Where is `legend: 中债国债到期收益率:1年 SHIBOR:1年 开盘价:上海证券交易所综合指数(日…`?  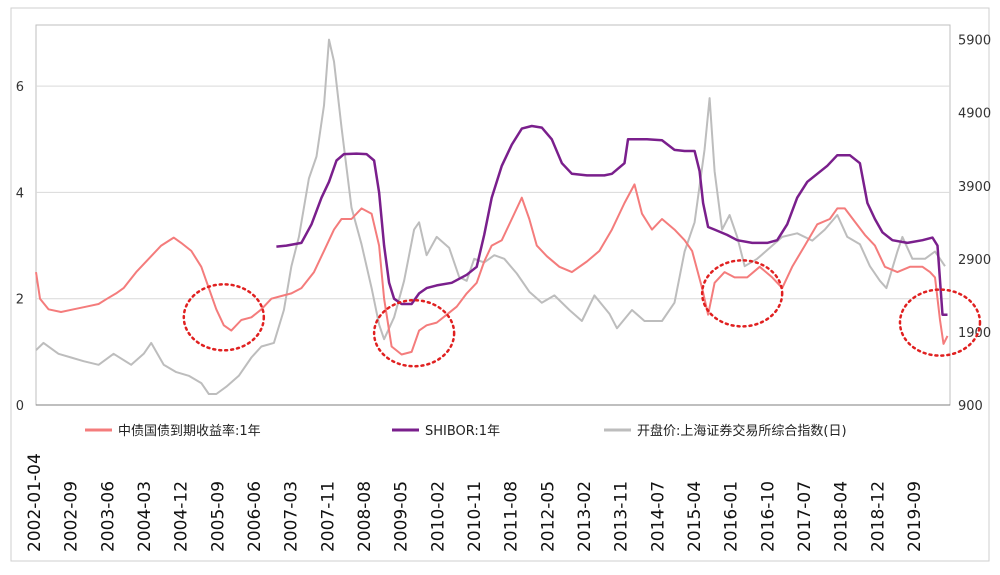 legend: 中债国债到期收益率:1年 SHIBOR:1年 开盘价:上海证券交易所综合指数(日… is located at coordinates (466, 431).